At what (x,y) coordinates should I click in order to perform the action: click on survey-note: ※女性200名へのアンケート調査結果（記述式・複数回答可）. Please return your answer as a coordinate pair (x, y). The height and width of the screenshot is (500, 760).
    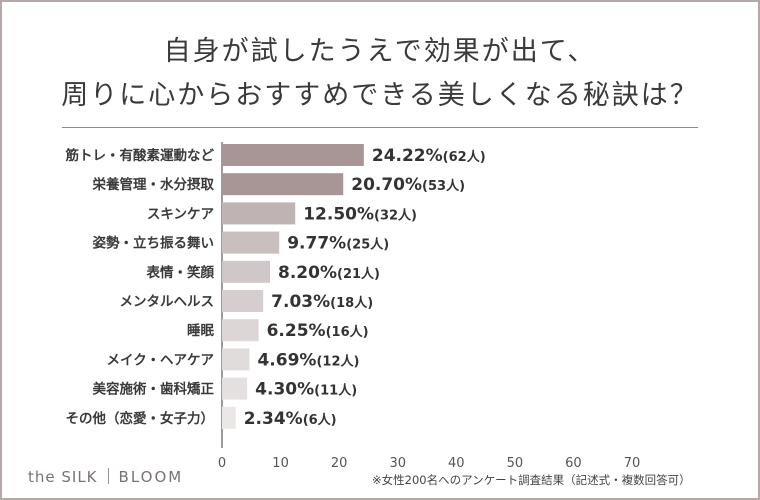
    Looking at the image, I should click on (531, 480).